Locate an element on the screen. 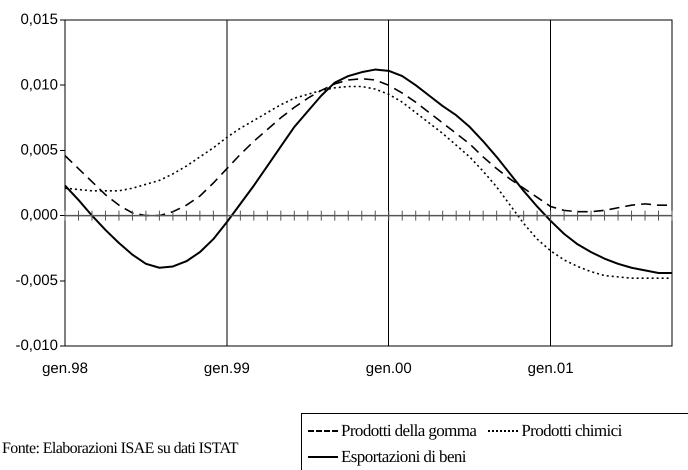 The width and height of the screenshot is (688, 470). y-tick-label: 0,015 is located at coordinates (39, 19).